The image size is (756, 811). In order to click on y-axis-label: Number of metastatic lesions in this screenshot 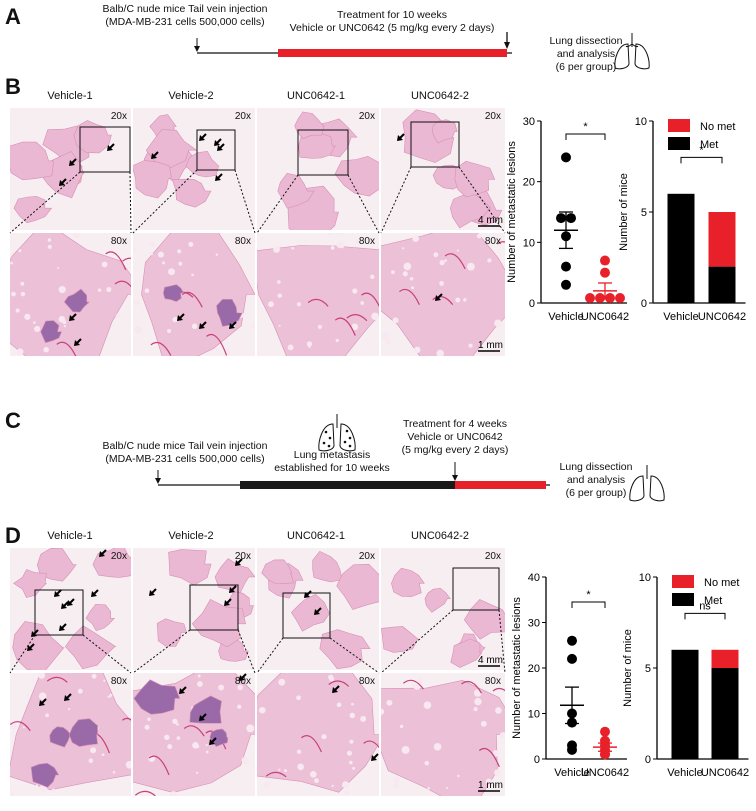, I will do `click(517, 668)`.